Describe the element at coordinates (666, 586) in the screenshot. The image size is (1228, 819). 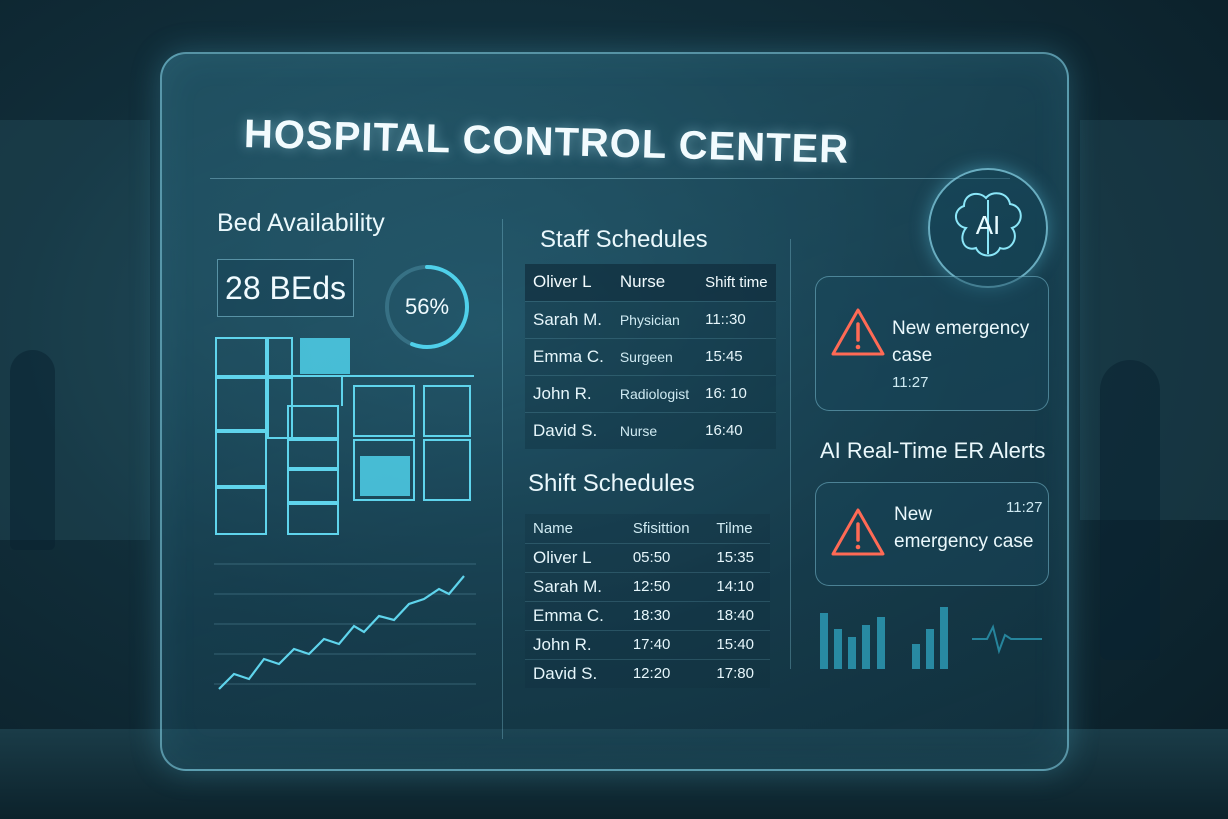
I see `shift-start: 12:50` at that location.